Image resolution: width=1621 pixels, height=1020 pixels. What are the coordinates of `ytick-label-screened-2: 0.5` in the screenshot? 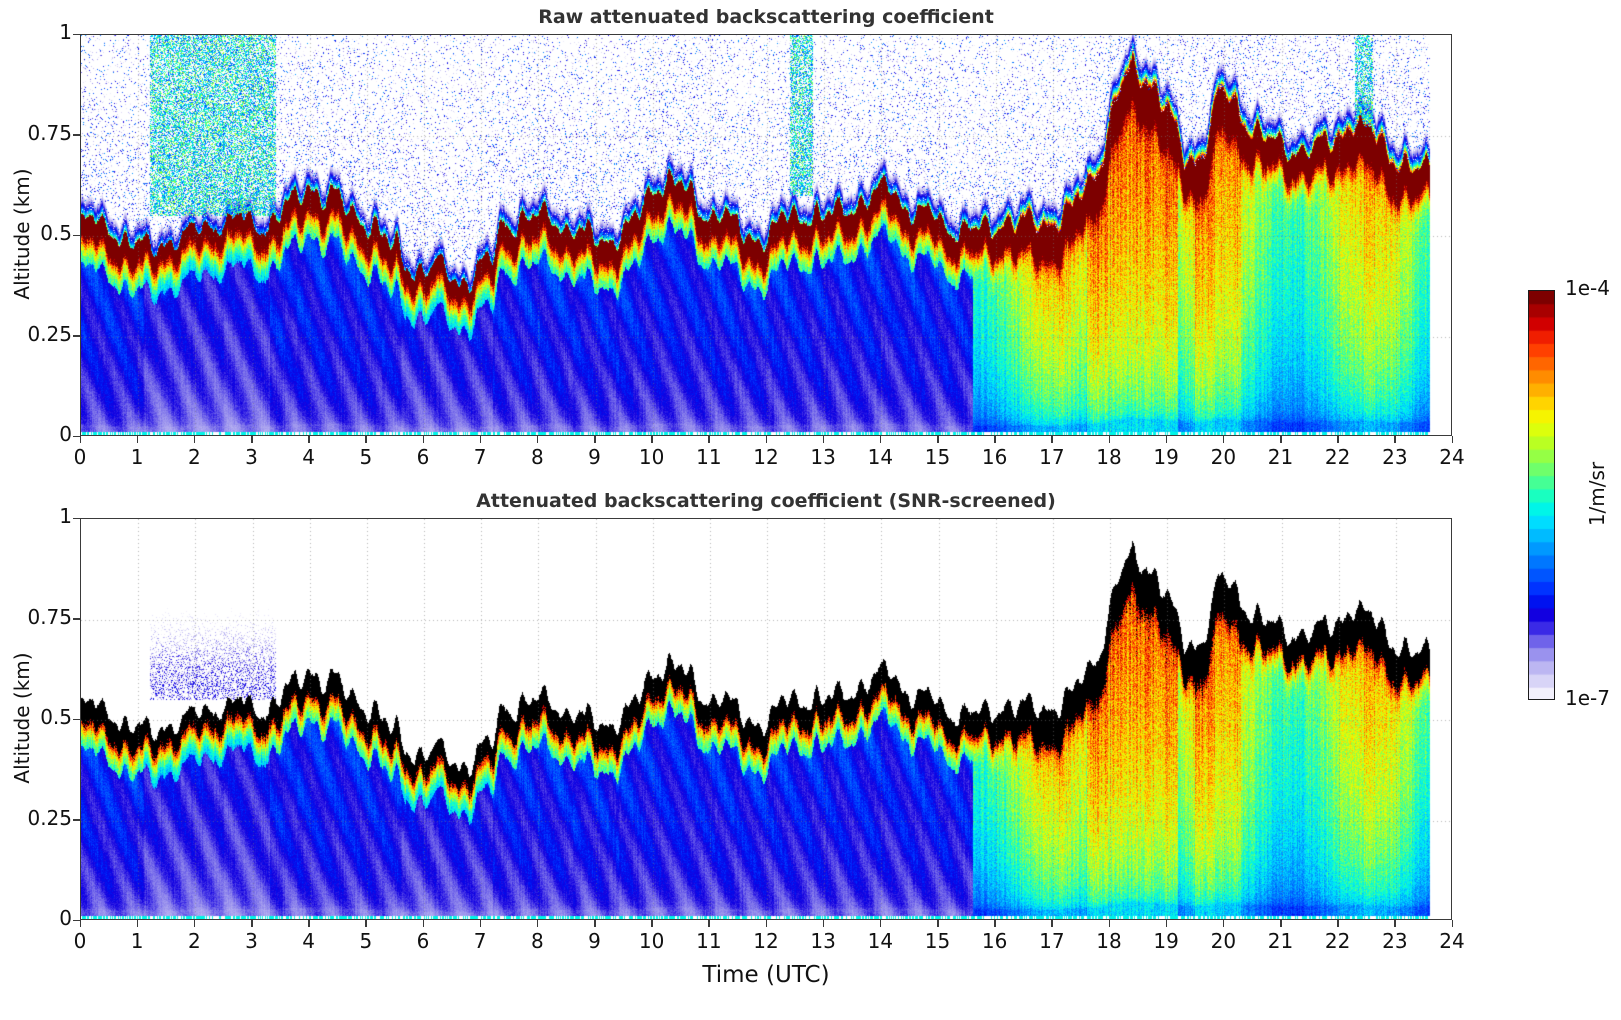 It's located at (56, 717).